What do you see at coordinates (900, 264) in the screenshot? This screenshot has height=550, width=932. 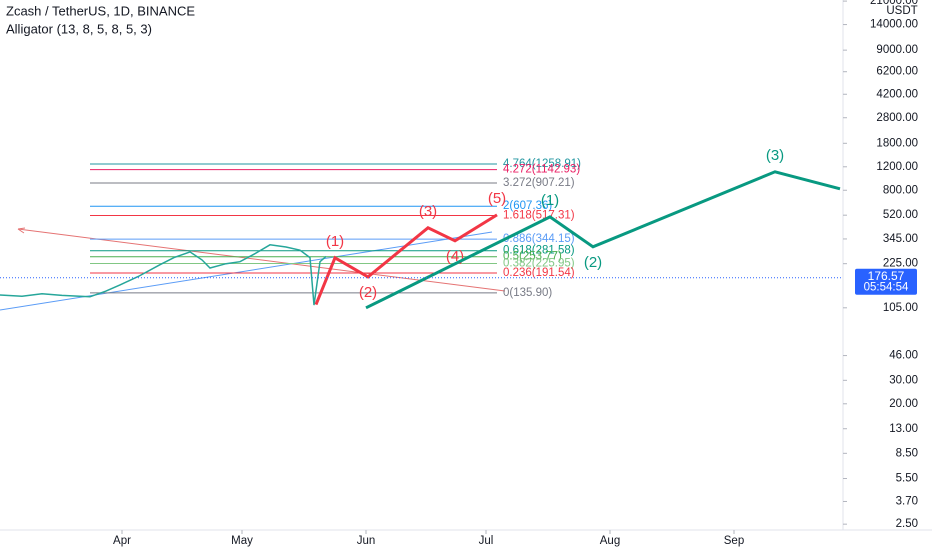 I see `y-tick-label: 225.00` at bounding box center [900, 264].